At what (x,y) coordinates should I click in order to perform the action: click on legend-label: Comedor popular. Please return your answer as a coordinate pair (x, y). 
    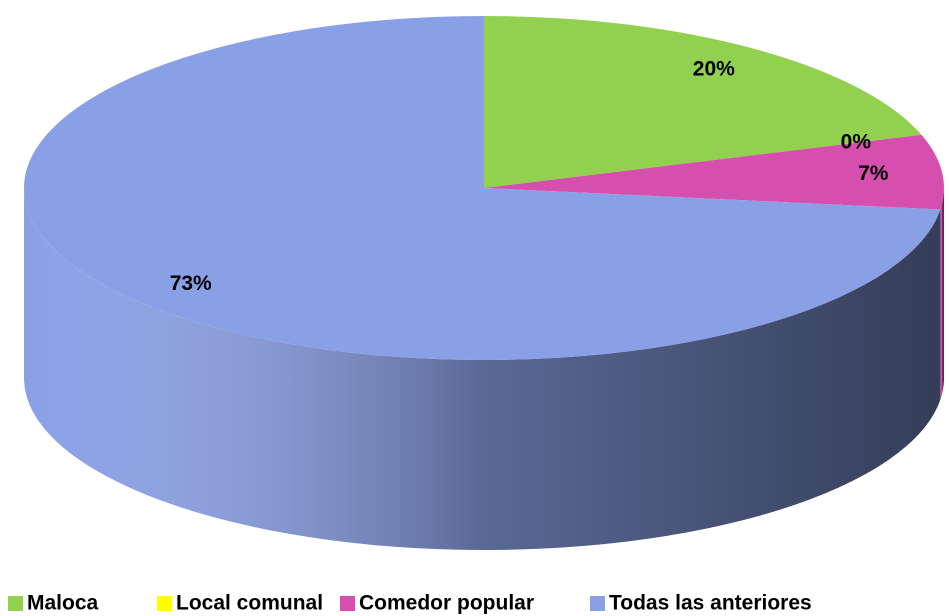
    Looking at the image, I should click on (446, 603).